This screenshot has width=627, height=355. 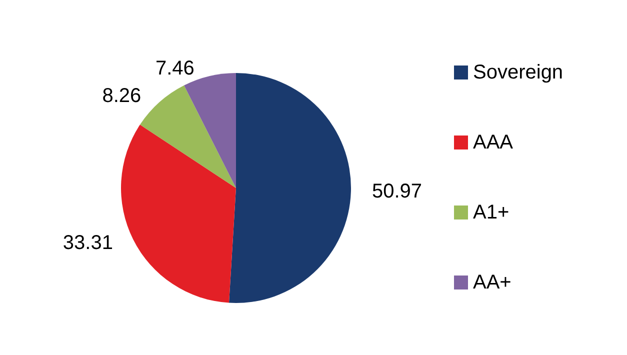 What do you see at coordinates (397, 191) in the screenshot?
I see `data-label: 50.97` at bounding box center [397, 191].